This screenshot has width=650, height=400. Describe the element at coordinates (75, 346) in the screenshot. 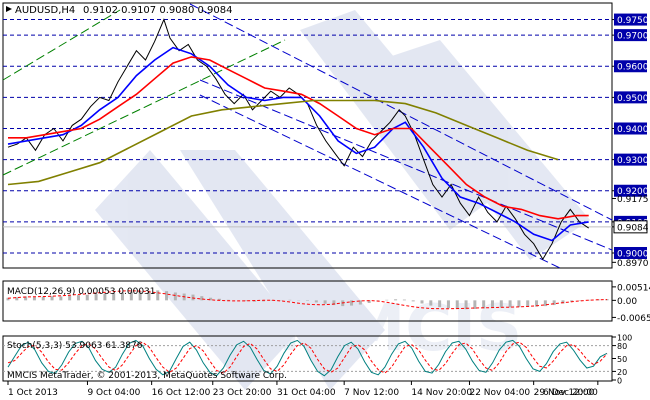

I see `stoch-label: Stoch(5,3,3) 53.9063 61.3876` at that location.